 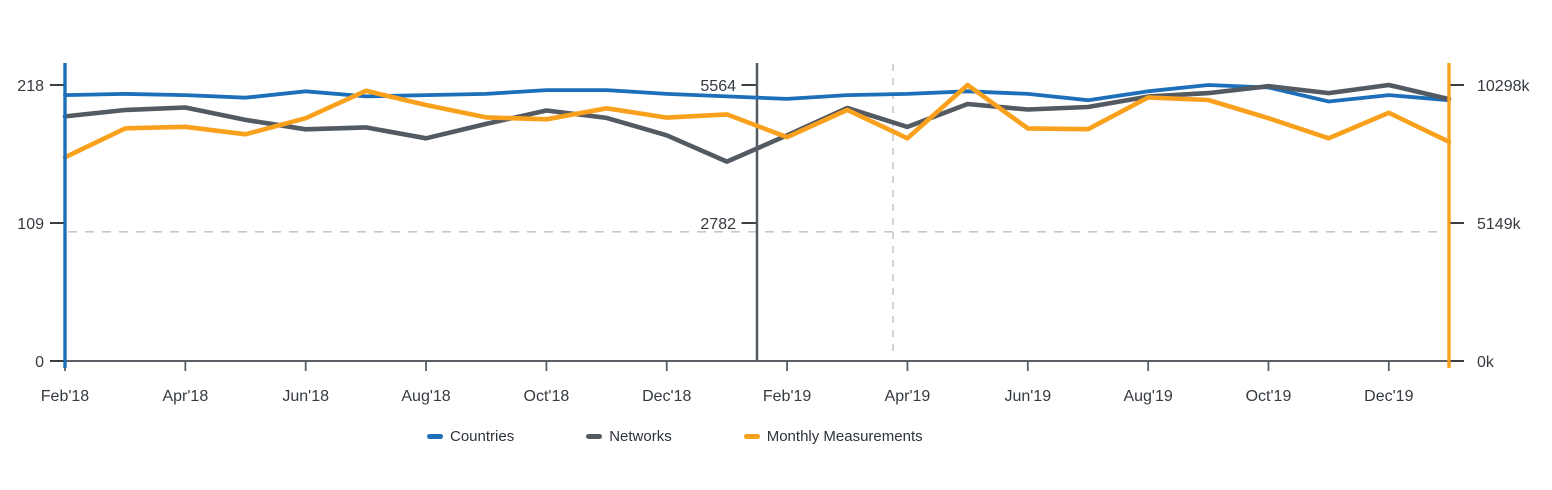 What do you see at coordinates (718, 224) in the screenshot?
I see `networks-axis-tick-label: 2782` at bounding box center [718, 224].